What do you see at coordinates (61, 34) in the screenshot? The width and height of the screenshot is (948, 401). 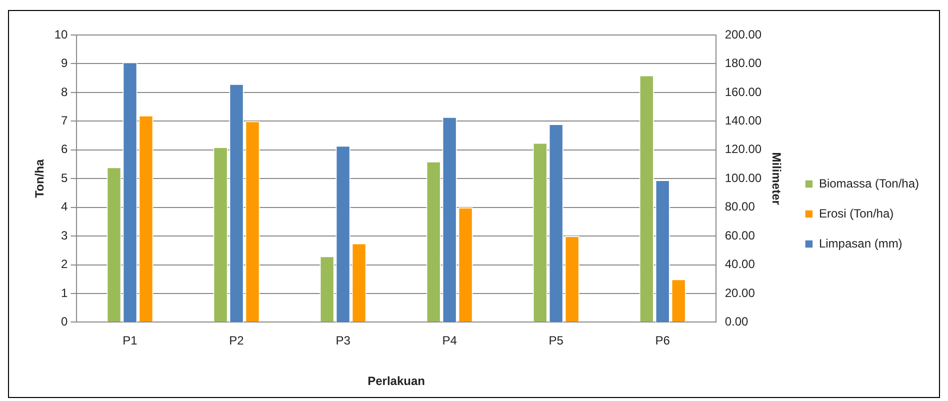 I see `y-tick-label: 10` at bounding box center [61, 34].